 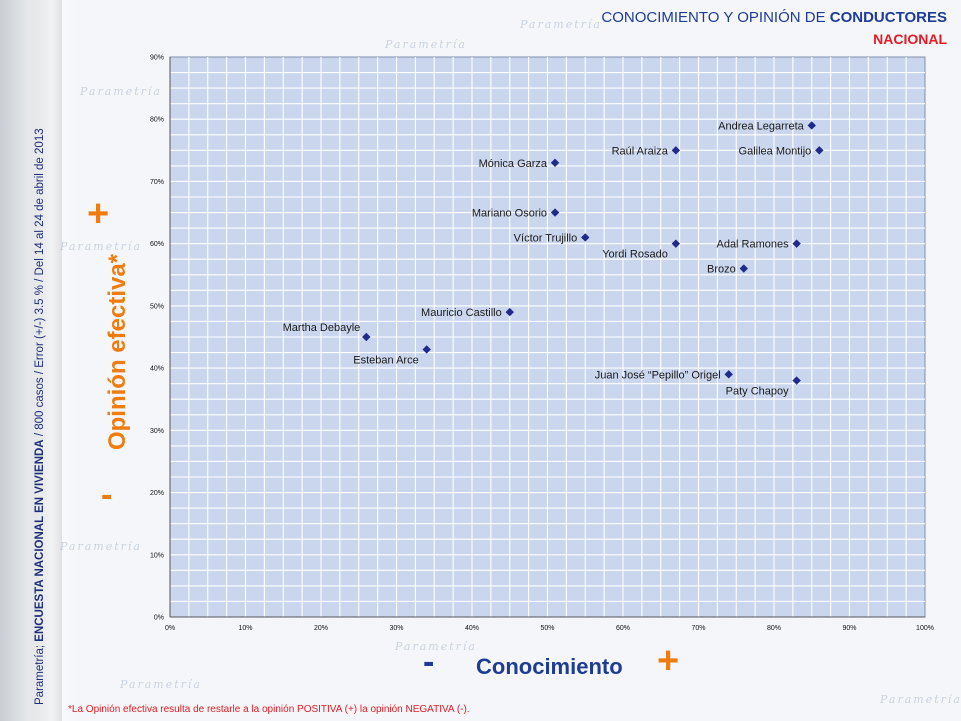 What do you see at coordinates (321, 628) in the screenshot?
I see `x-tick-label: 20%` at bounding box center [321, 628].